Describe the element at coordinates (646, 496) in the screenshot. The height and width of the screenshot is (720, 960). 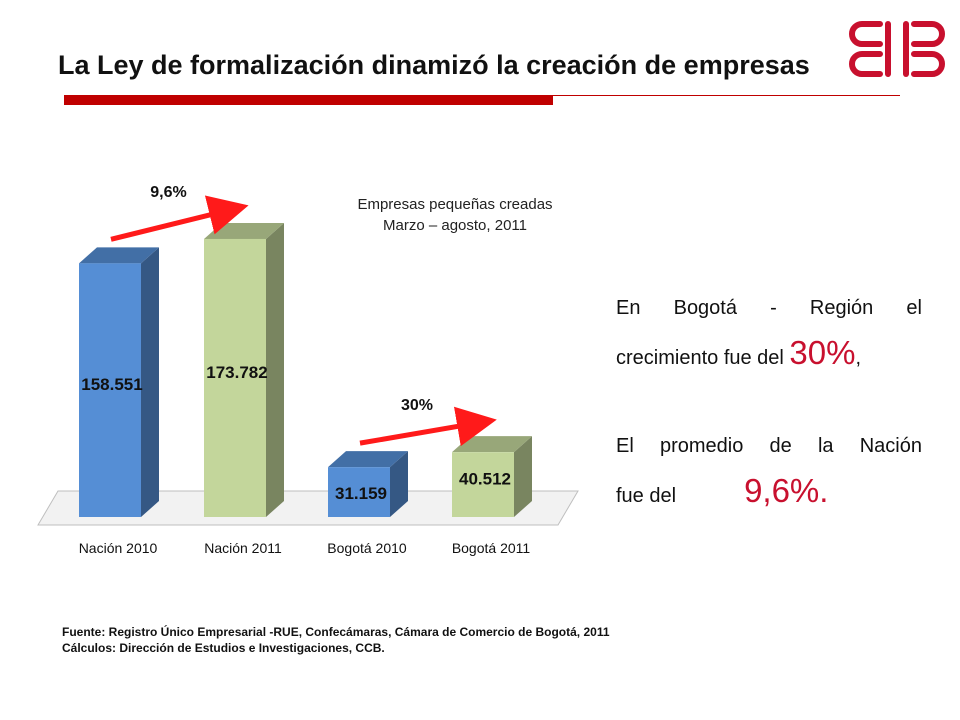
I see `para2-prefix: fue del` at that location.